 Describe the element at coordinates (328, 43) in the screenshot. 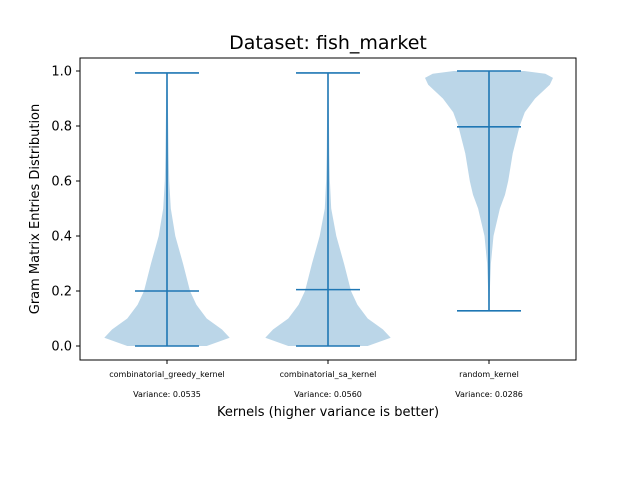

I see `chart-title: Dataset: fish_market` at that location.